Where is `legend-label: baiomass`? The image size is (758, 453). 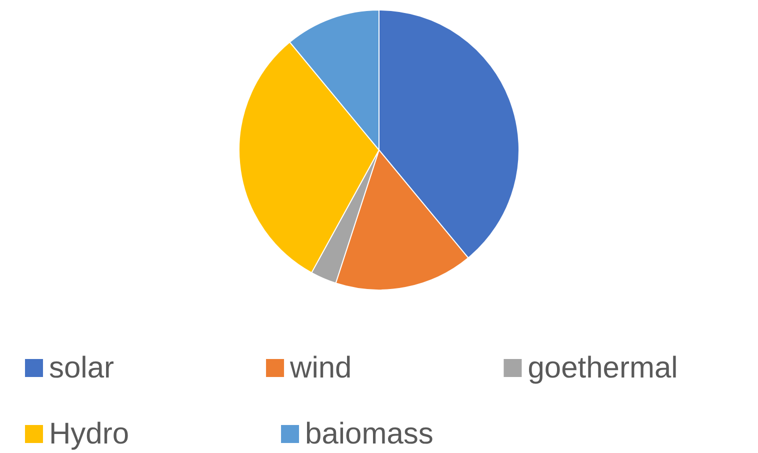 legend-label: baiomass is located at coordinates (369, 434).